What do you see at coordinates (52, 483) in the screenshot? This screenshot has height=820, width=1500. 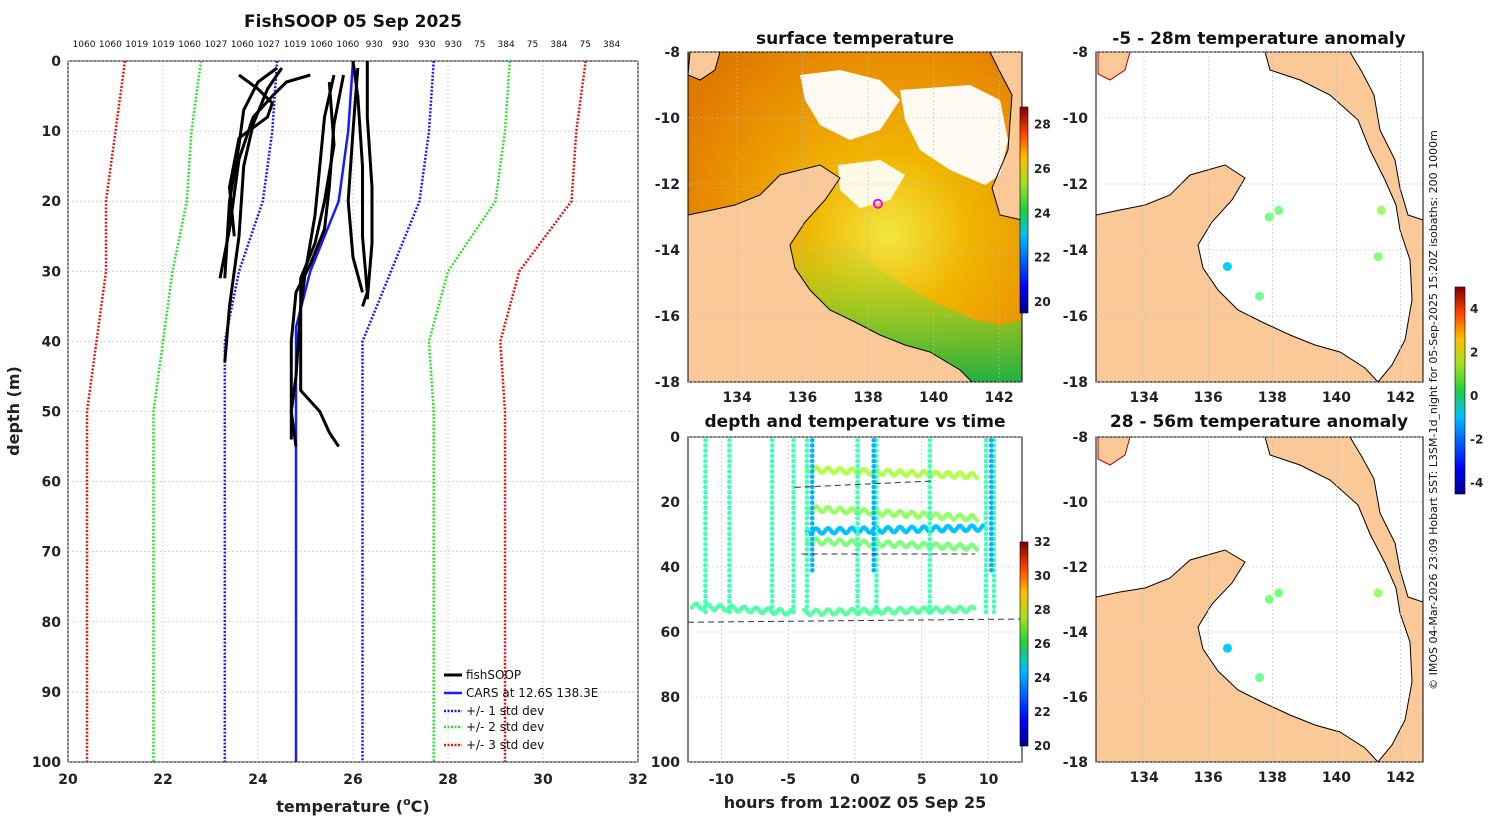 I see `profile-y-tick-label: 60` at bounding box center [52, 483].